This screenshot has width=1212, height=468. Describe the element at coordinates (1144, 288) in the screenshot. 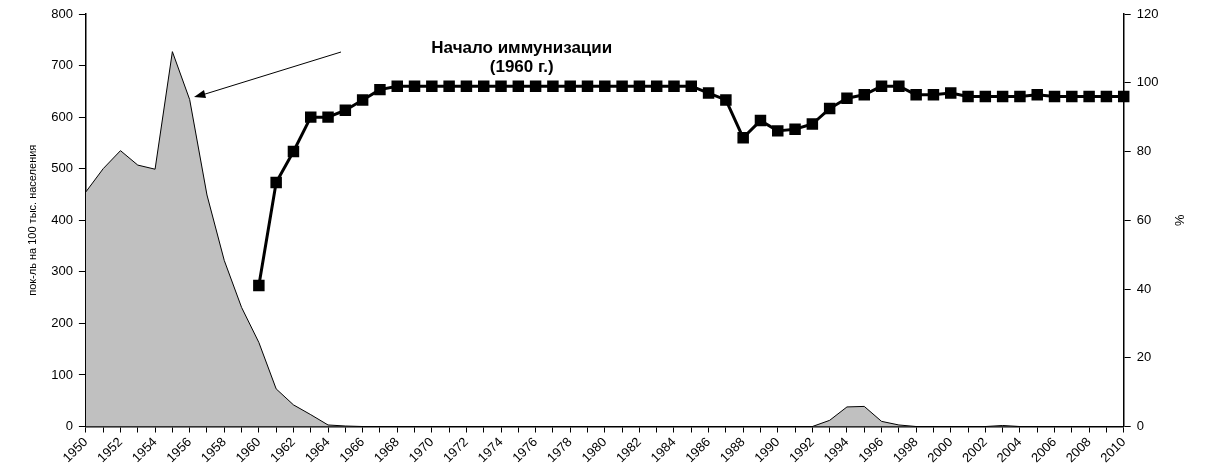

I see `y2-tick-label: 40` at that location.